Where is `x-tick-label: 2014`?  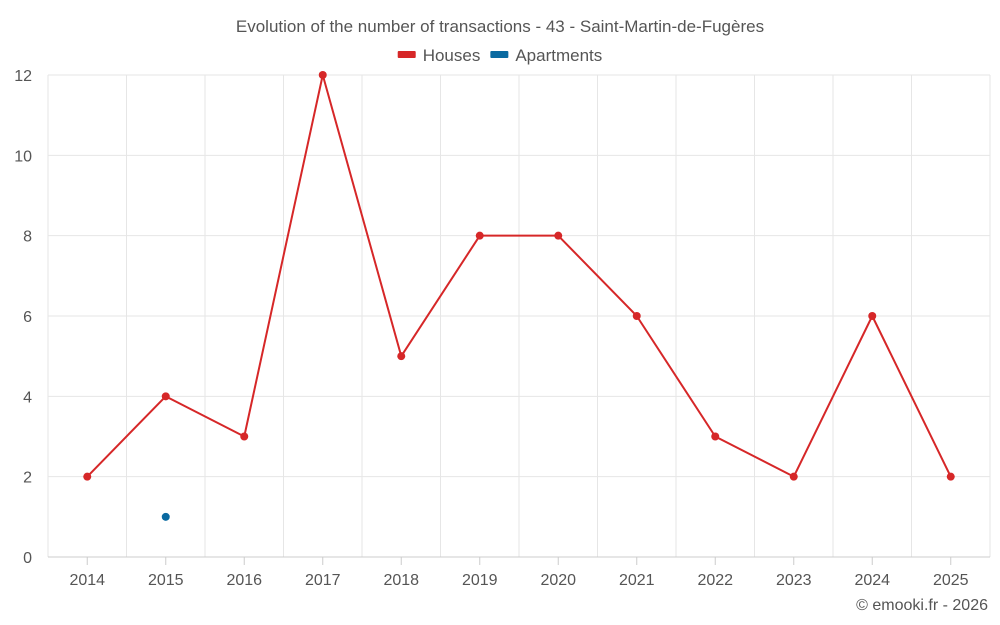 x-tick-label: 2014 is located at coordinates (87, 580).